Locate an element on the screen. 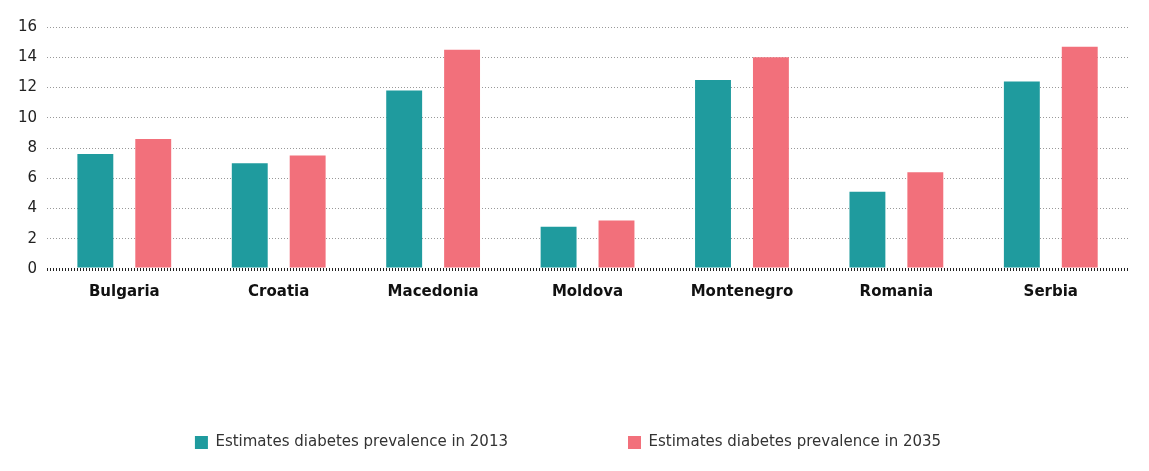 The height and width of the screenshot is (471, 1149). y-tick-label: 6 is located at coordinates (32, 177).